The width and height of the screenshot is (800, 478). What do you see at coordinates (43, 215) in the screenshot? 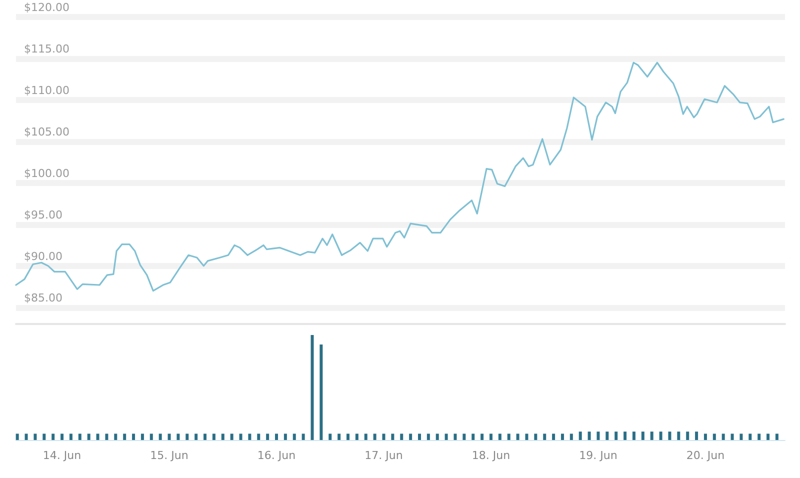
I see `y-tick-label: $95.00` at bounding box center [43, 215].